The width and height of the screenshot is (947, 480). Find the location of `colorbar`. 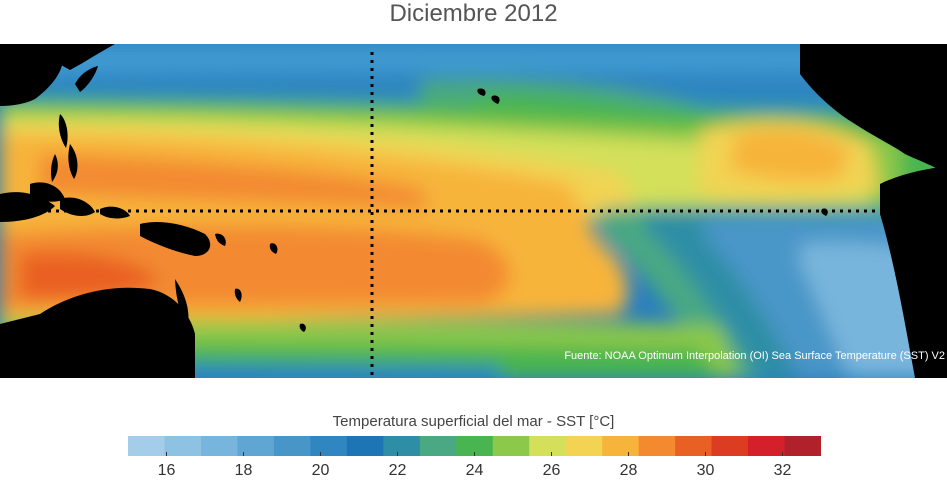

colorbar is located at coordinates (474, 446).